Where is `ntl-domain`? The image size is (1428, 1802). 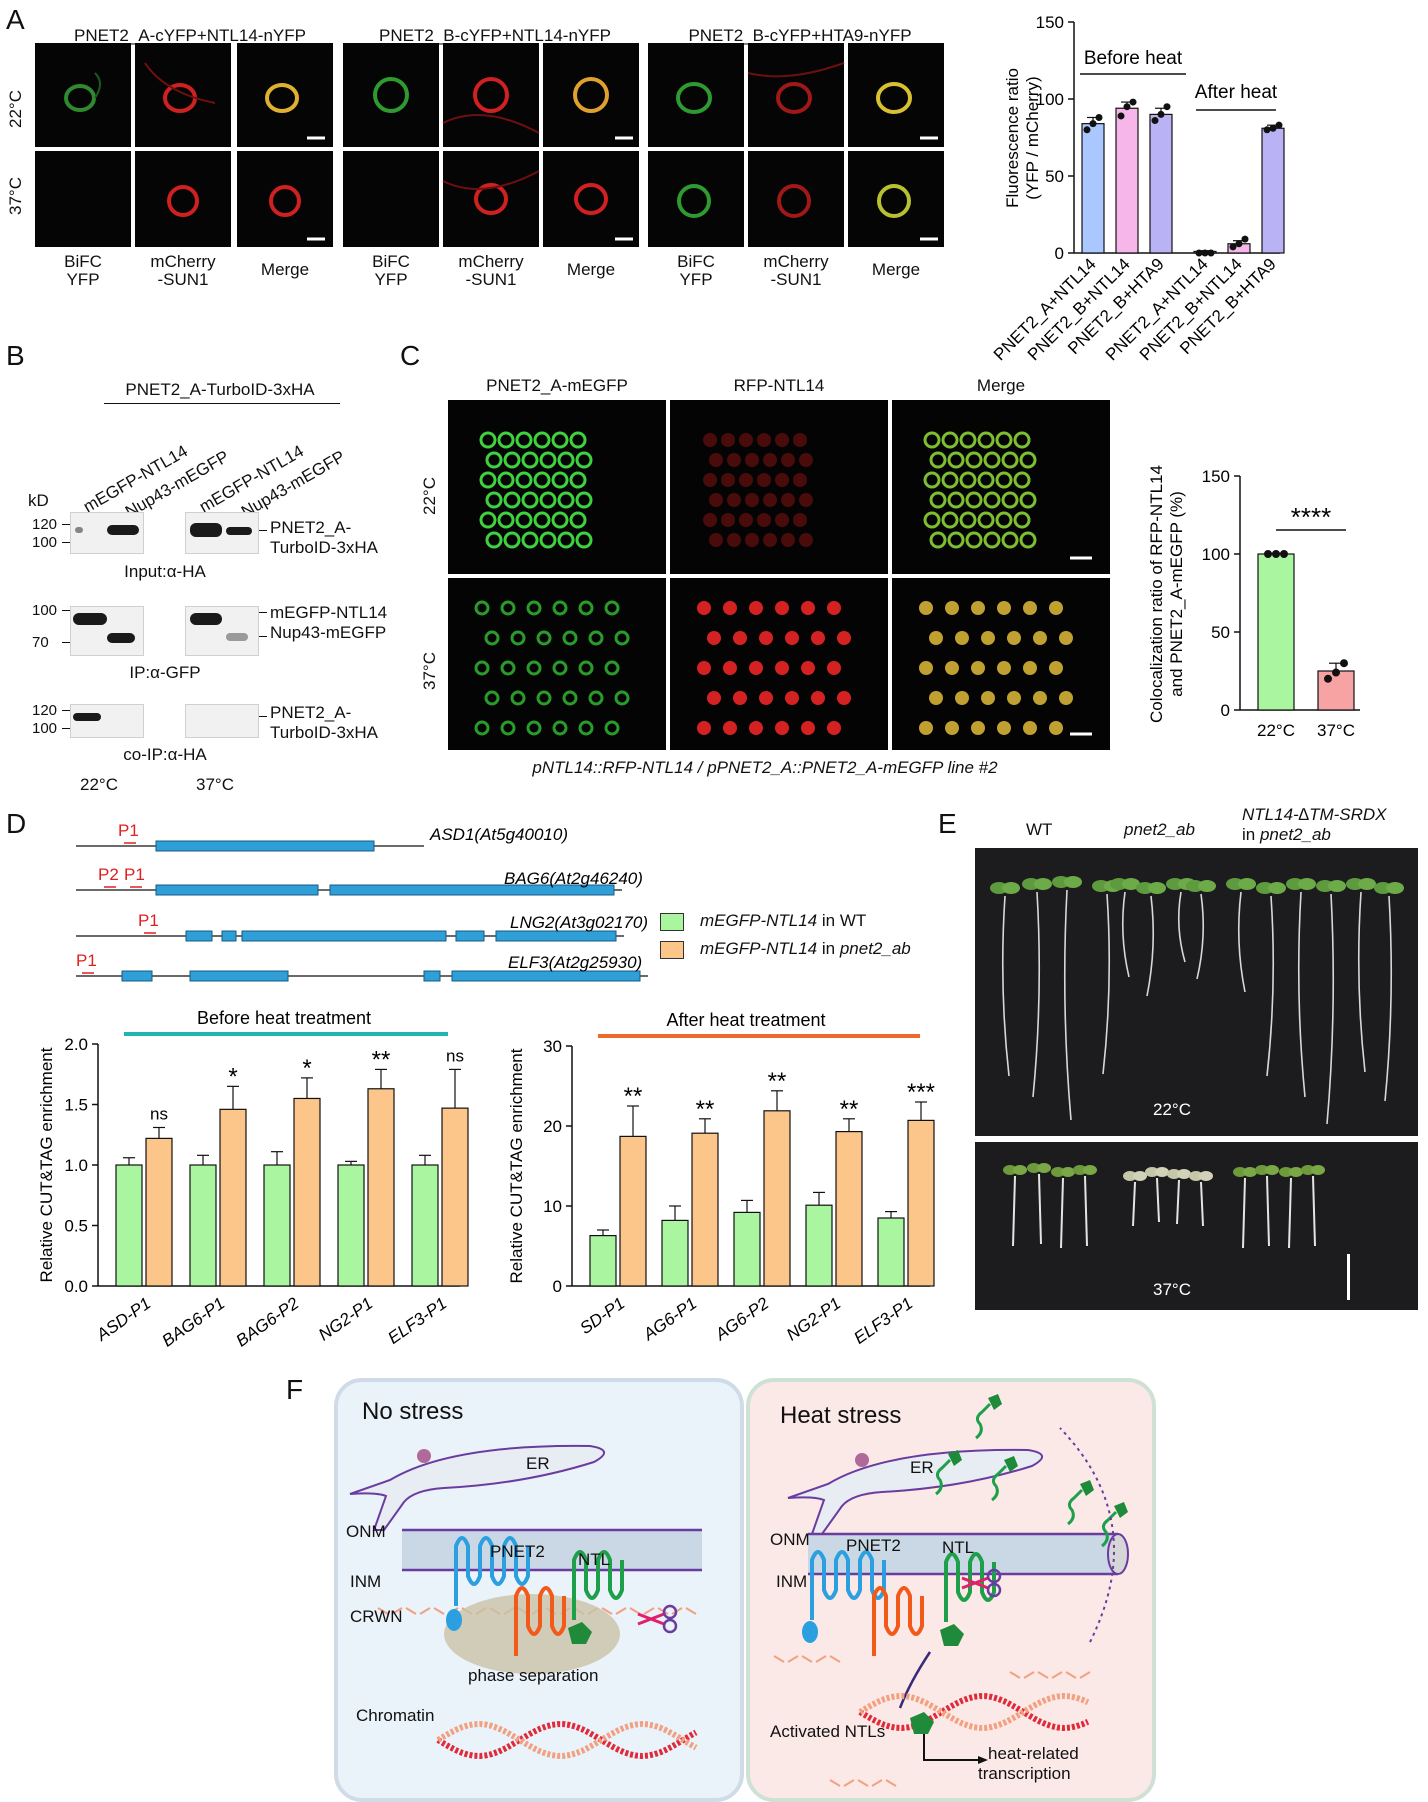
ntl-domain is located at coordinates (952, 1635).